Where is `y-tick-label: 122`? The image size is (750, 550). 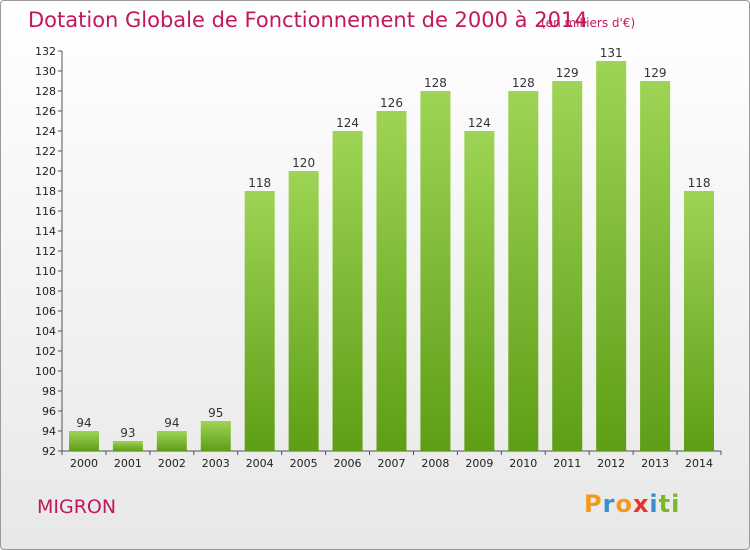
y-tick-label: 122 is located at coordinates (45, 151).